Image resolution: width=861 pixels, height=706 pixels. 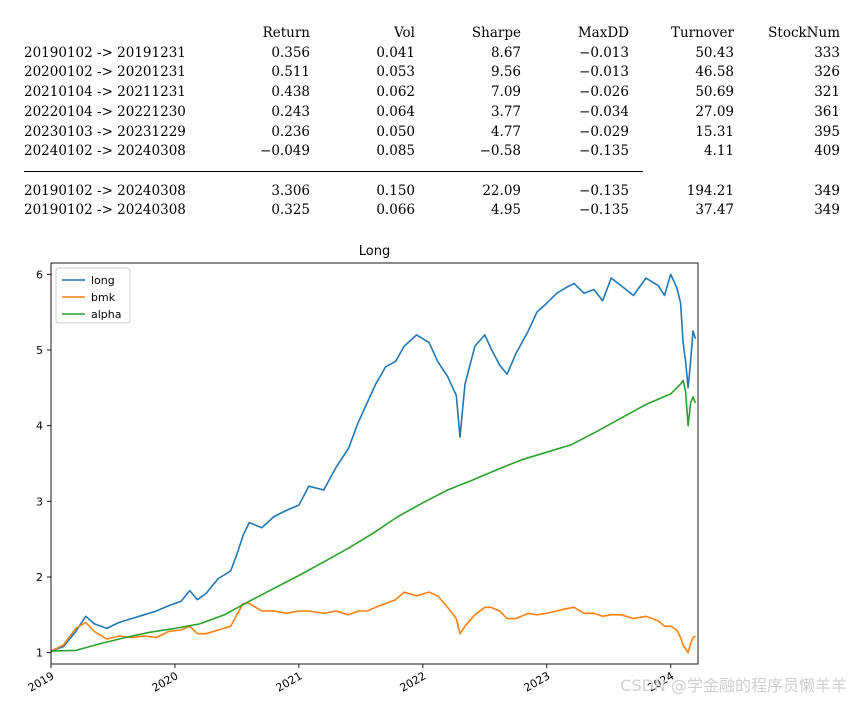 I want to click on stats-separator-row, so click(x=432, y=172).